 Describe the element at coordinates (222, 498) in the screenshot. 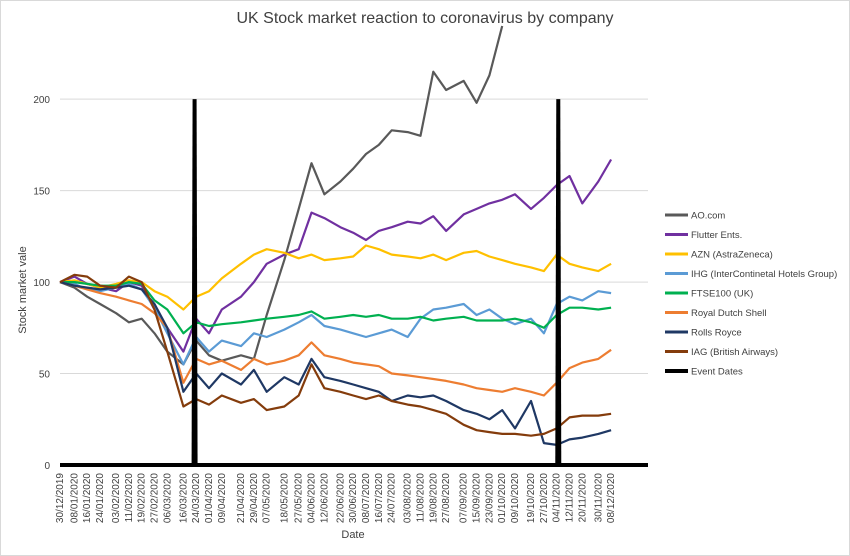

I see `x-tick-label: 09/04/2020` at that location.